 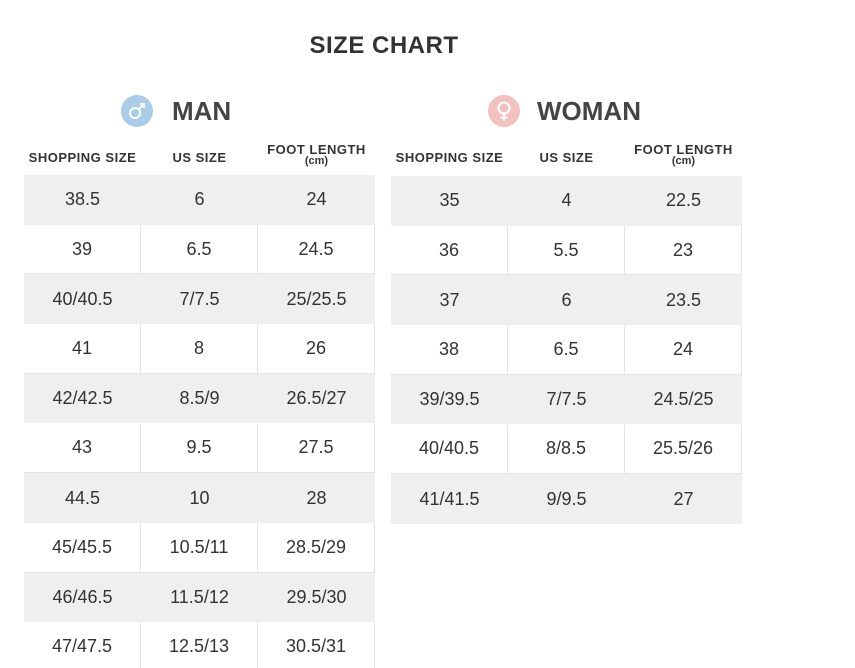 I want to click on table-cell: 11.5/12, so click(x=199, y=597).